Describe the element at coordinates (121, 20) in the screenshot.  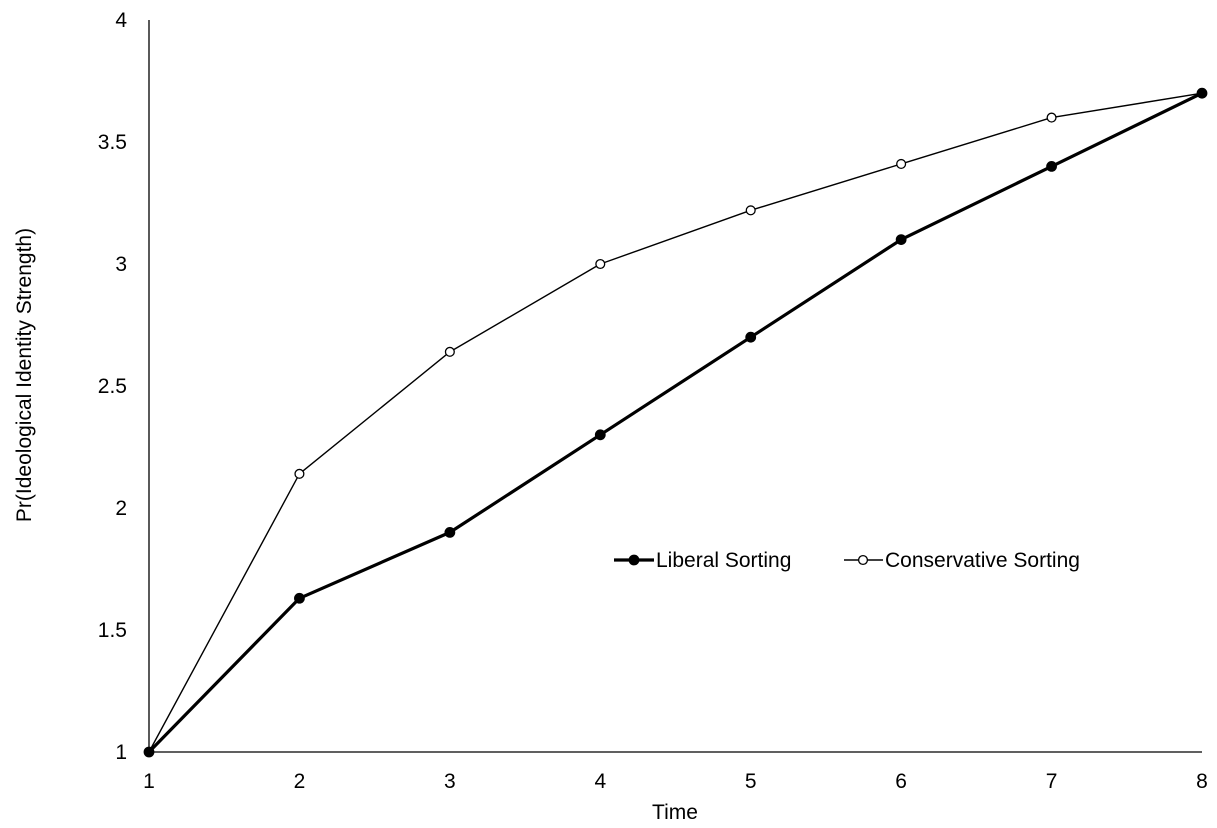
I see `y-tick-label: 4` at that location.